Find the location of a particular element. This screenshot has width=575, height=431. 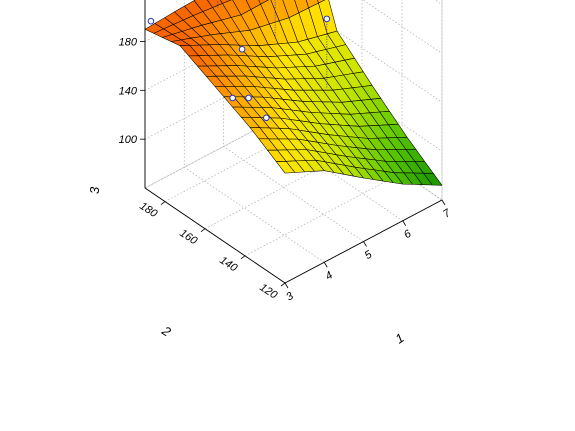

y-tick-label: 180 is located at coordinates (148, 210).